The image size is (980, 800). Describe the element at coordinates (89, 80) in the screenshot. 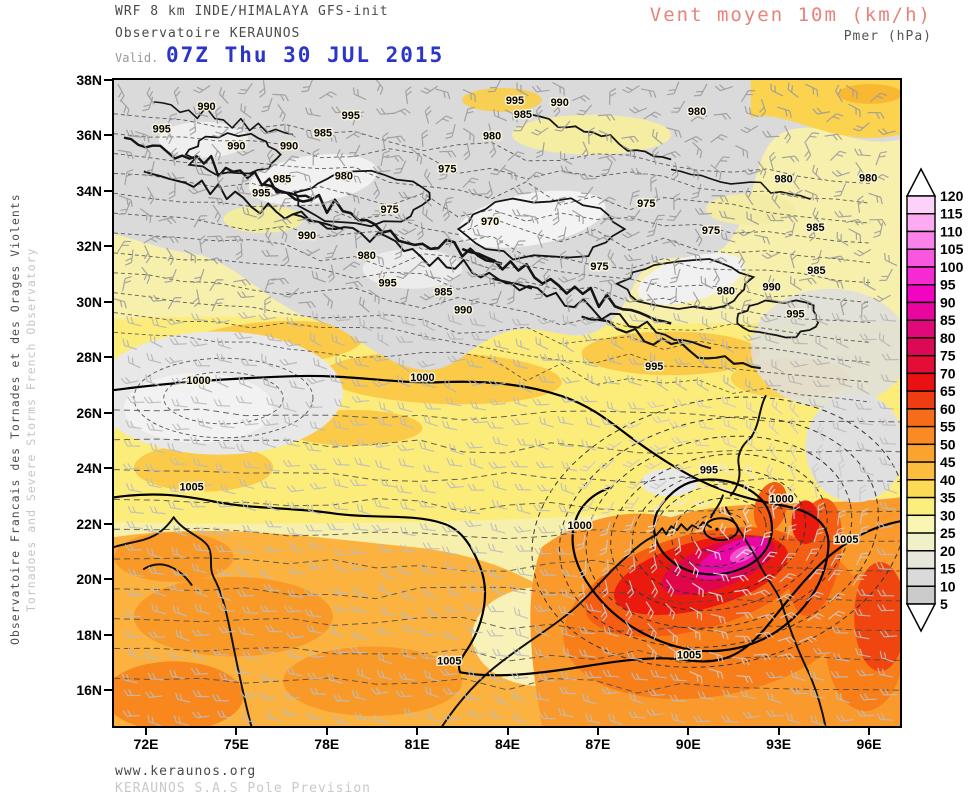

I see `lat-axis-label: 38N` at that location.